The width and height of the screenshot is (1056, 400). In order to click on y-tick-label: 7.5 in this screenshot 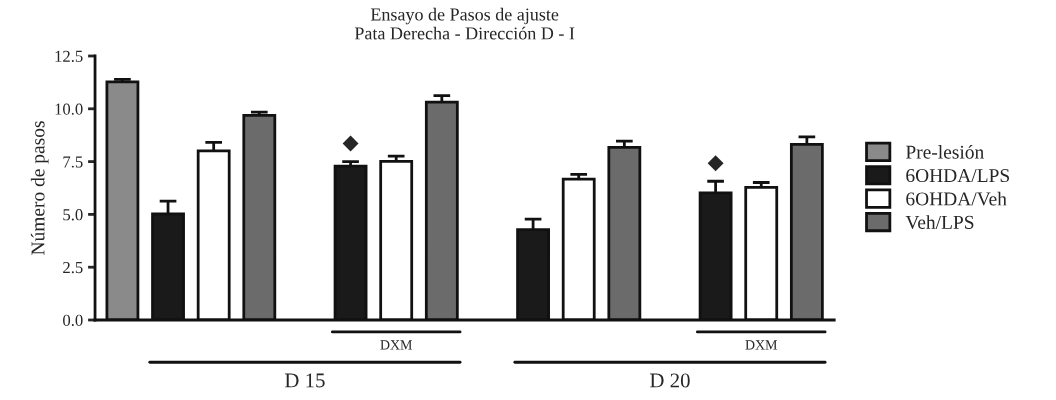, I will do `click(73, 162)`.